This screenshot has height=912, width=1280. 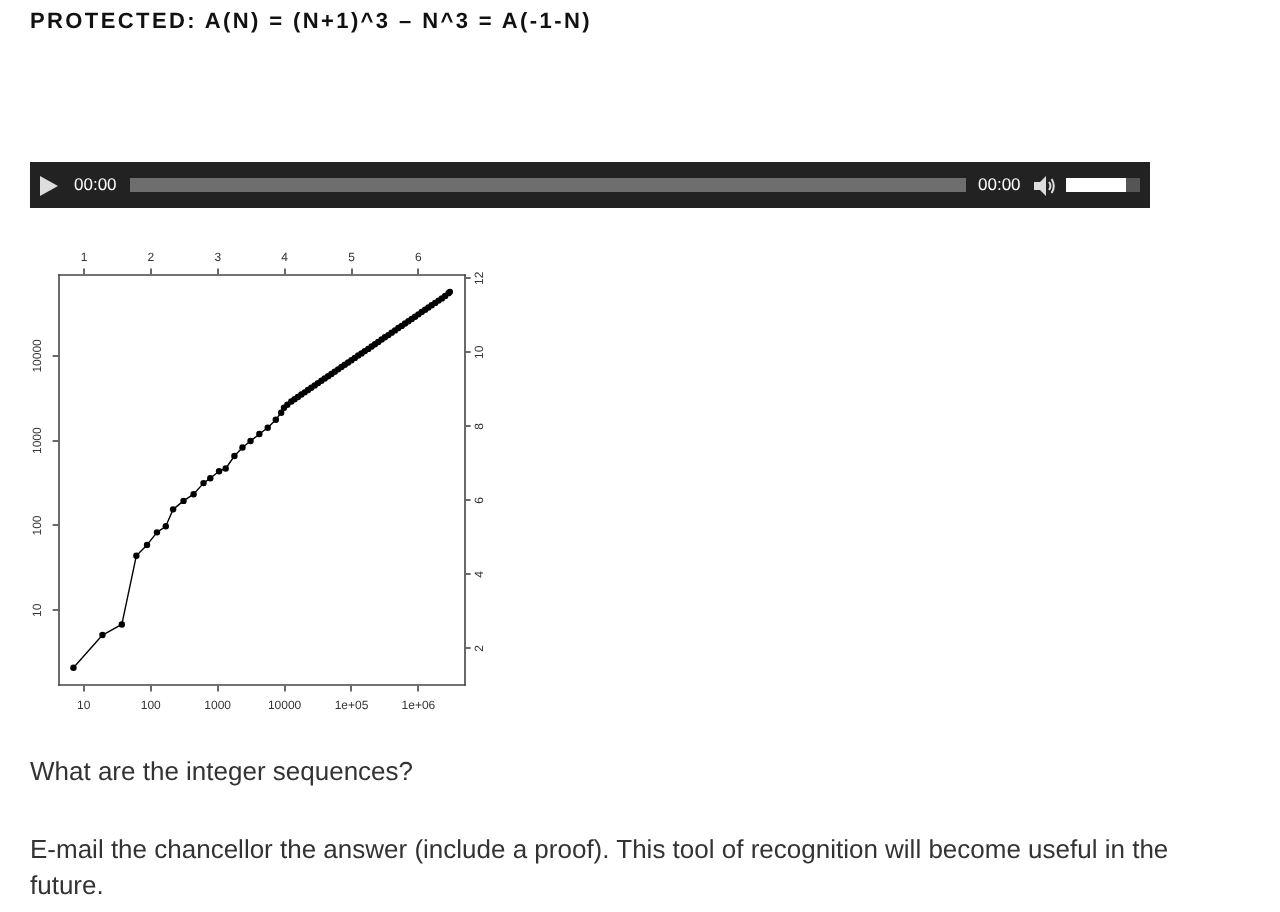 What do you see at coordinates (223, 772) in the screenshot?
I see `text: What are the integer sequences?` at bounding box center [223, 772].